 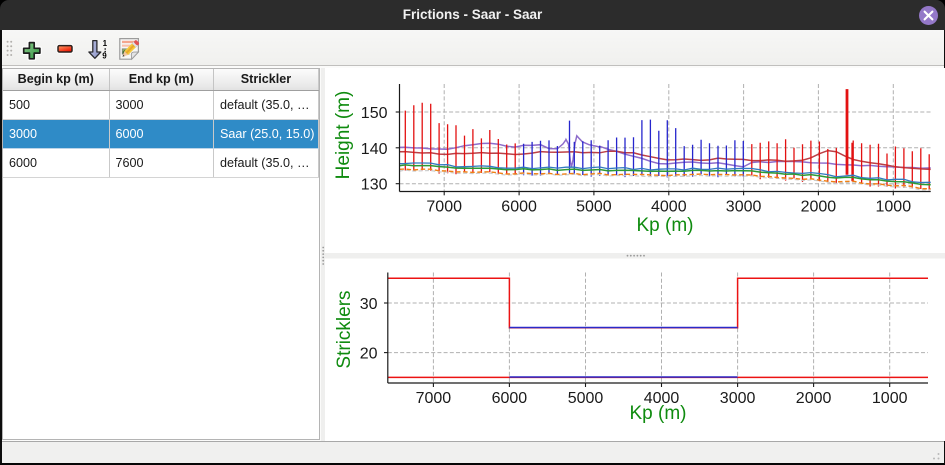 What do you see at coordinates (343, 135) in the screenshot?
I see `svg-text: Height (m)` at bounding box center [343, 135].